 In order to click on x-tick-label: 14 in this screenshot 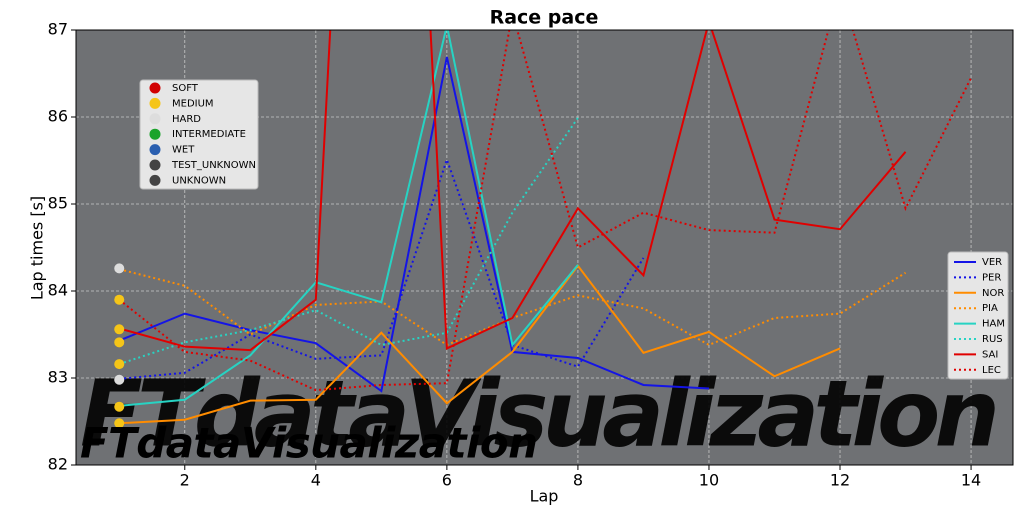, I will do `click(971, 480)`.